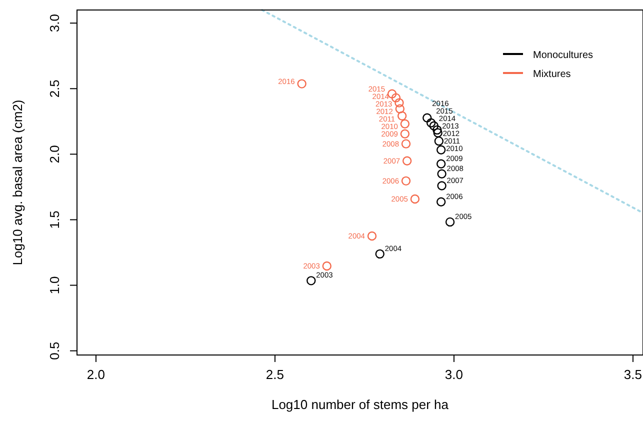 This screenshot has width=643, height=433. Describe the element at coordinates (96, 374) in the screenshot. I see `x-tick-label: 2.0` at that location.